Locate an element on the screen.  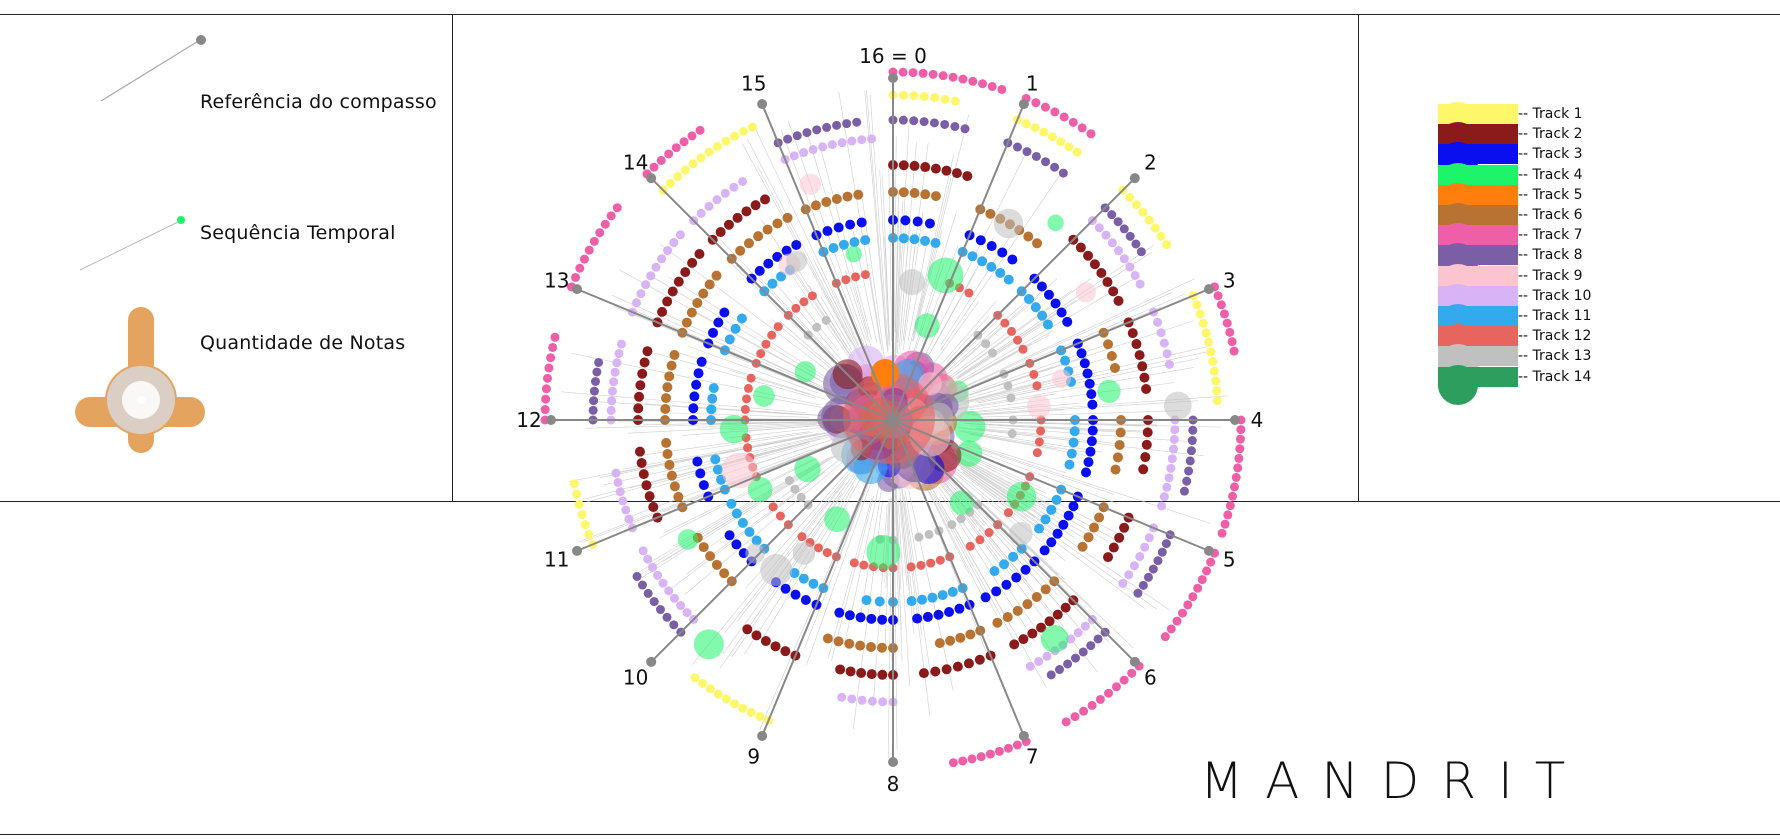
legend-track-label: -- Track 6 is located at coordinates (1550, 215).